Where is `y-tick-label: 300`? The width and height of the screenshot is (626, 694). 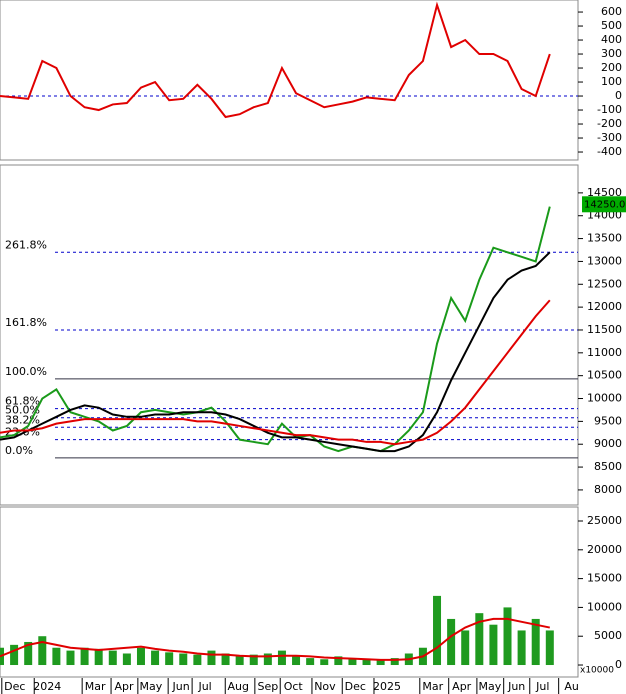 y-tick-label: 300 is located at coordinates (611, 53).